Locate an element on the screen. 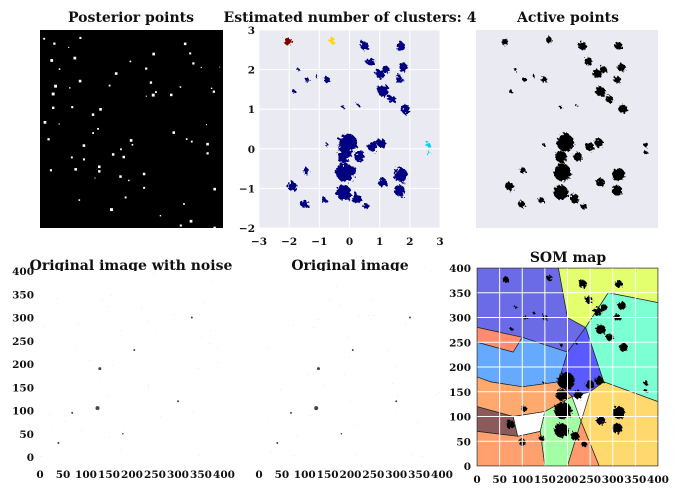  noisy-y-ticks: 0 50 100 150 200 250 300 350 400 is located at coordinates (23, 365).